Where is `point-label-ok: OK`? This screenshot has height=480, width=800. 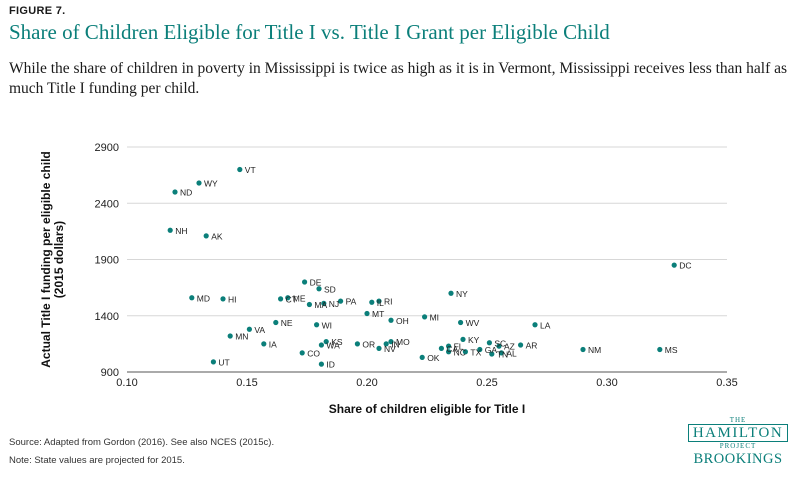 point-label-ok: OK is located at coordinates (433, 358).